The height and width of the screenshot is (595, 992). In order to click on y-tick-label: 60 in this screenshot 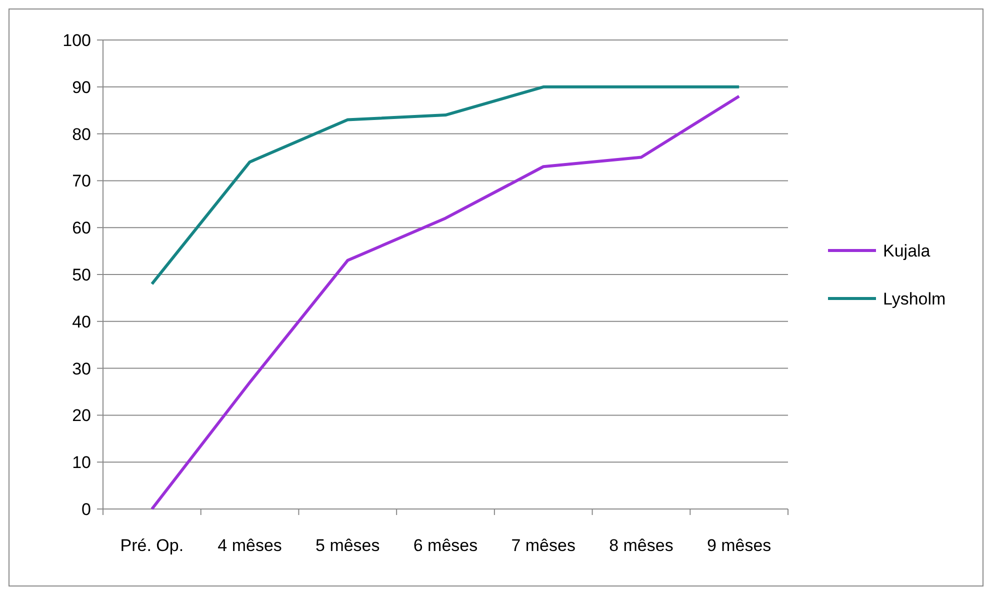, I will do `click(81, 228)`.